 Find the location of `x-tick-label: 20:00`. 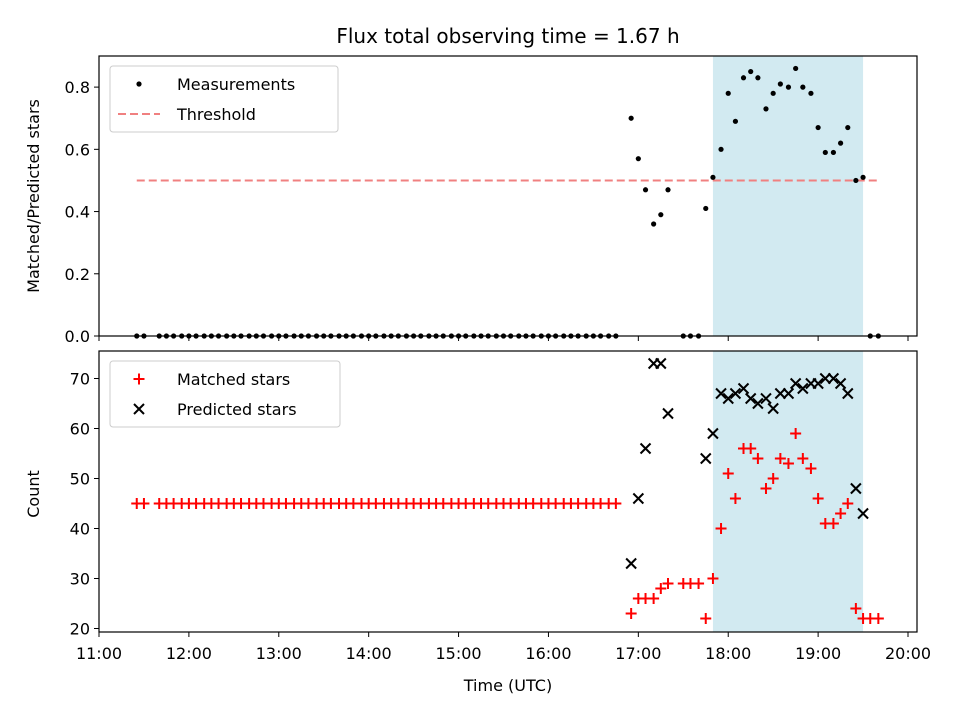

x-tick-label: 20:00 is located at coordinates (908, 653).